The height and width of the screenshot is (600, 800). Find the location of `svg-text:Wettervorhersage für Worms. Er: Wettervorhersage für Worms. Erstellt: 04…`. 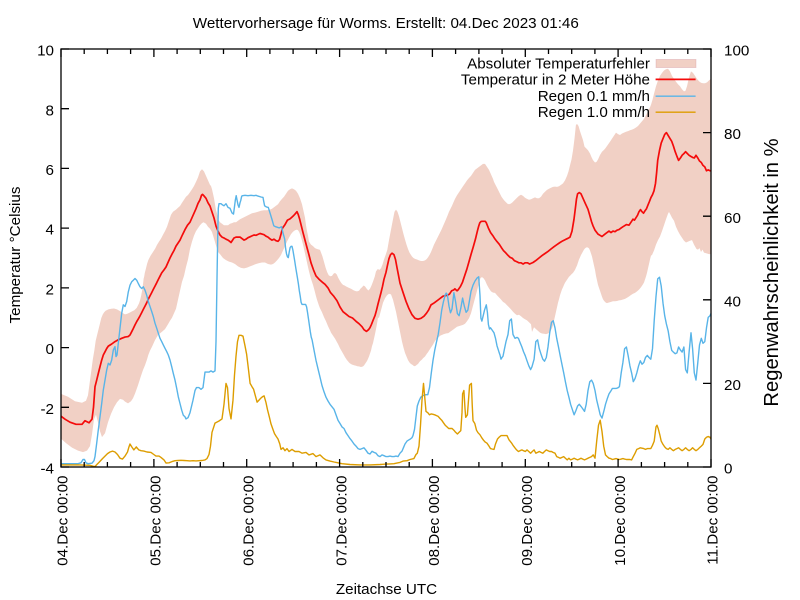

svg-text:Wettervorhersage für Worms. Er: Wettervorhersage für Worms. Erstellt: 04… is located at coordinates (386, 23).